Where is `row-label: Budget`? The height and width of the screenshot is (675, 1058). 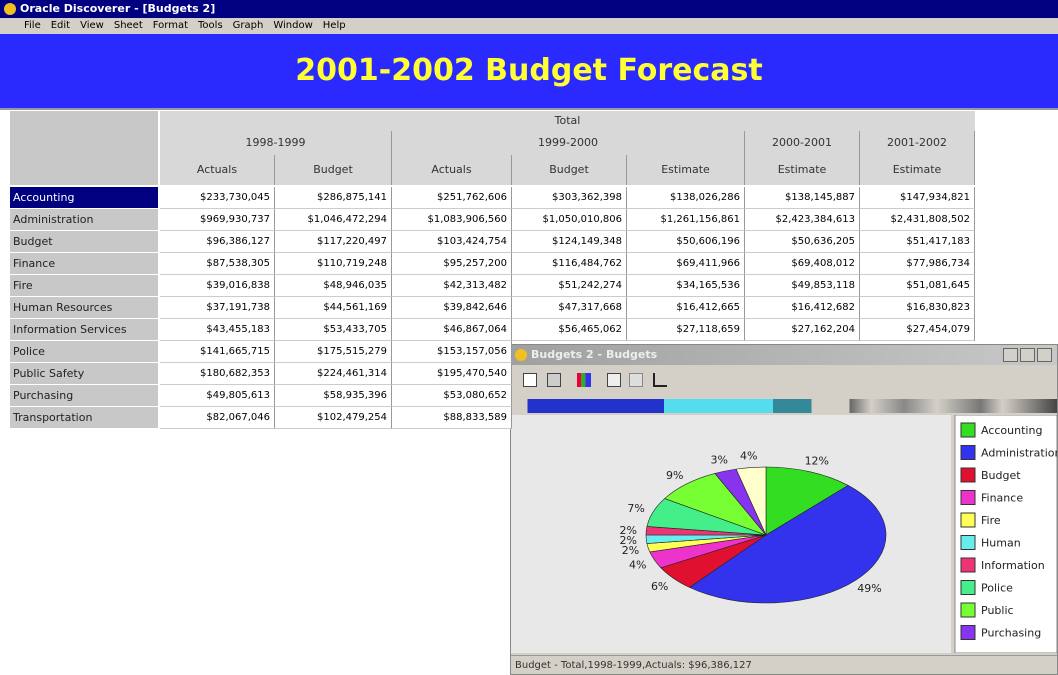 row-label: Budget is located at coordinates (84, 242).